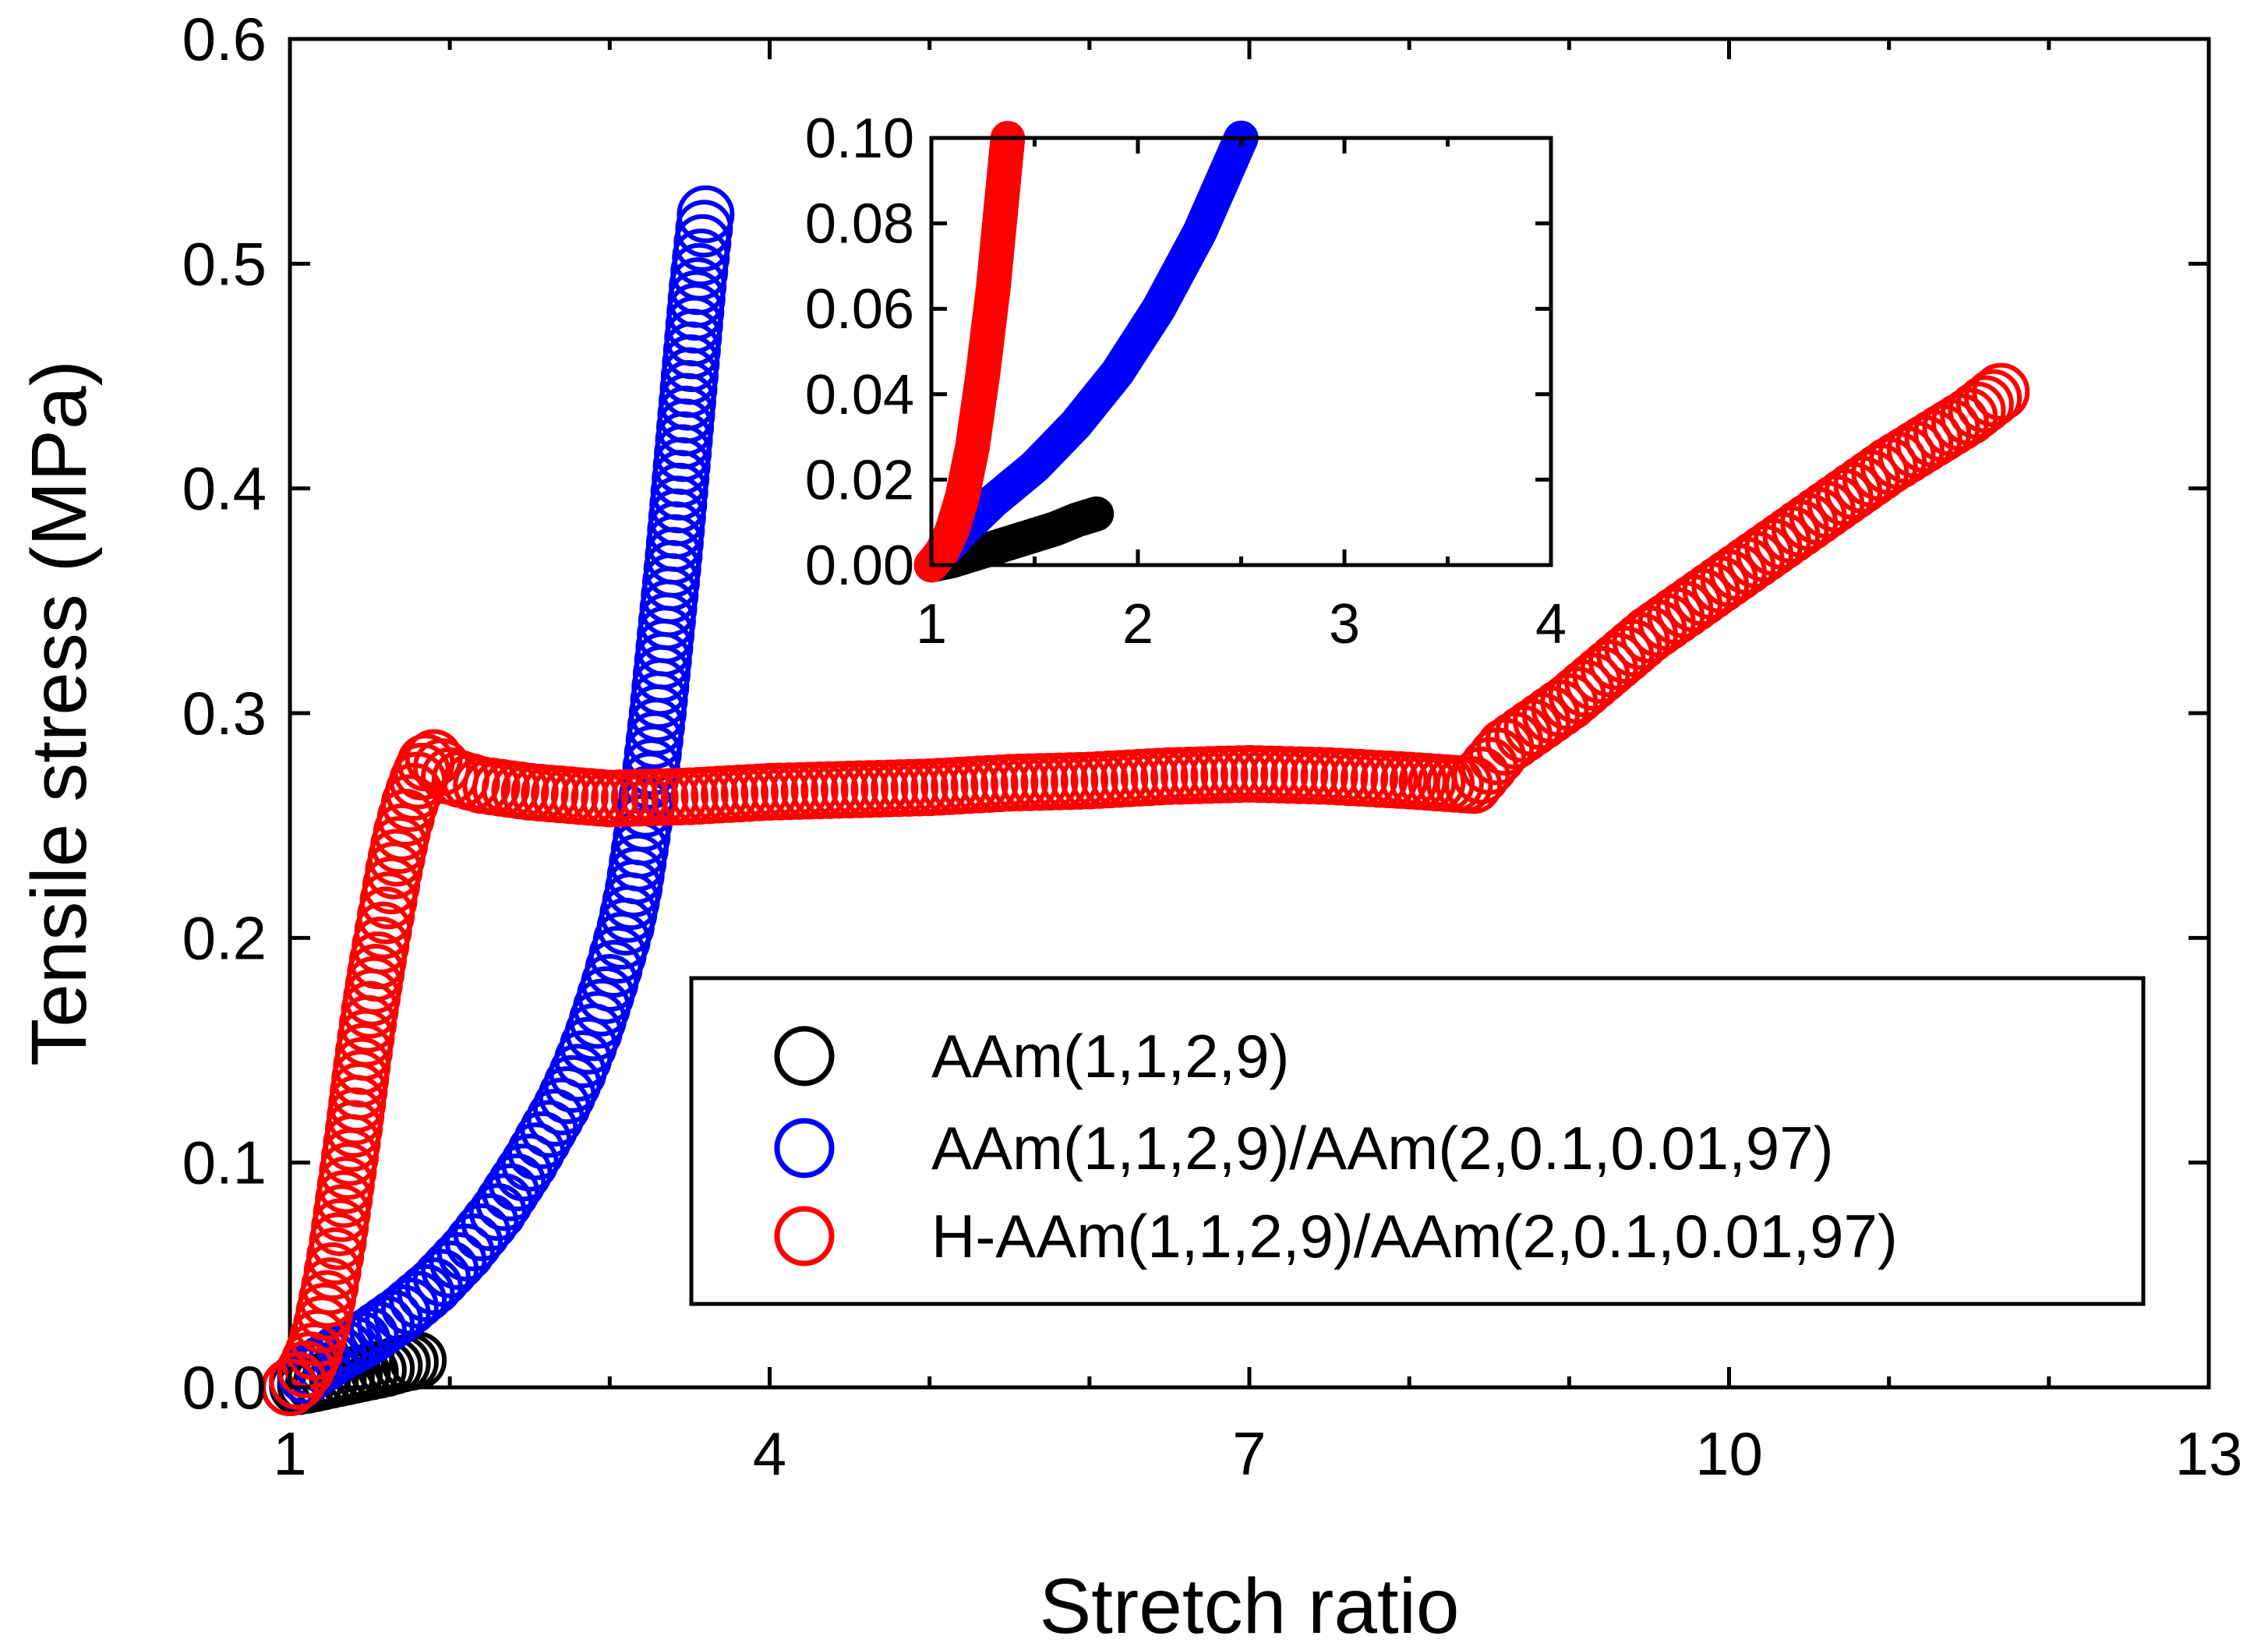 This screenshot has height=1650, width=2268. Describe the element at coordinates (804, 1056) in the screenshot. I see `legend-marker-aam` at that location.